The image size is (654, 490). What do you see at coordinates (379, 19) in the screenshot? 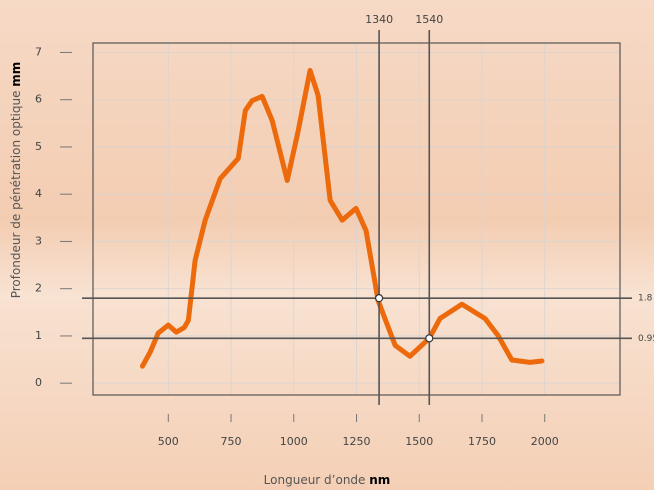
I see `reference-vline-label: 1340` at bounding box center [379, 19].